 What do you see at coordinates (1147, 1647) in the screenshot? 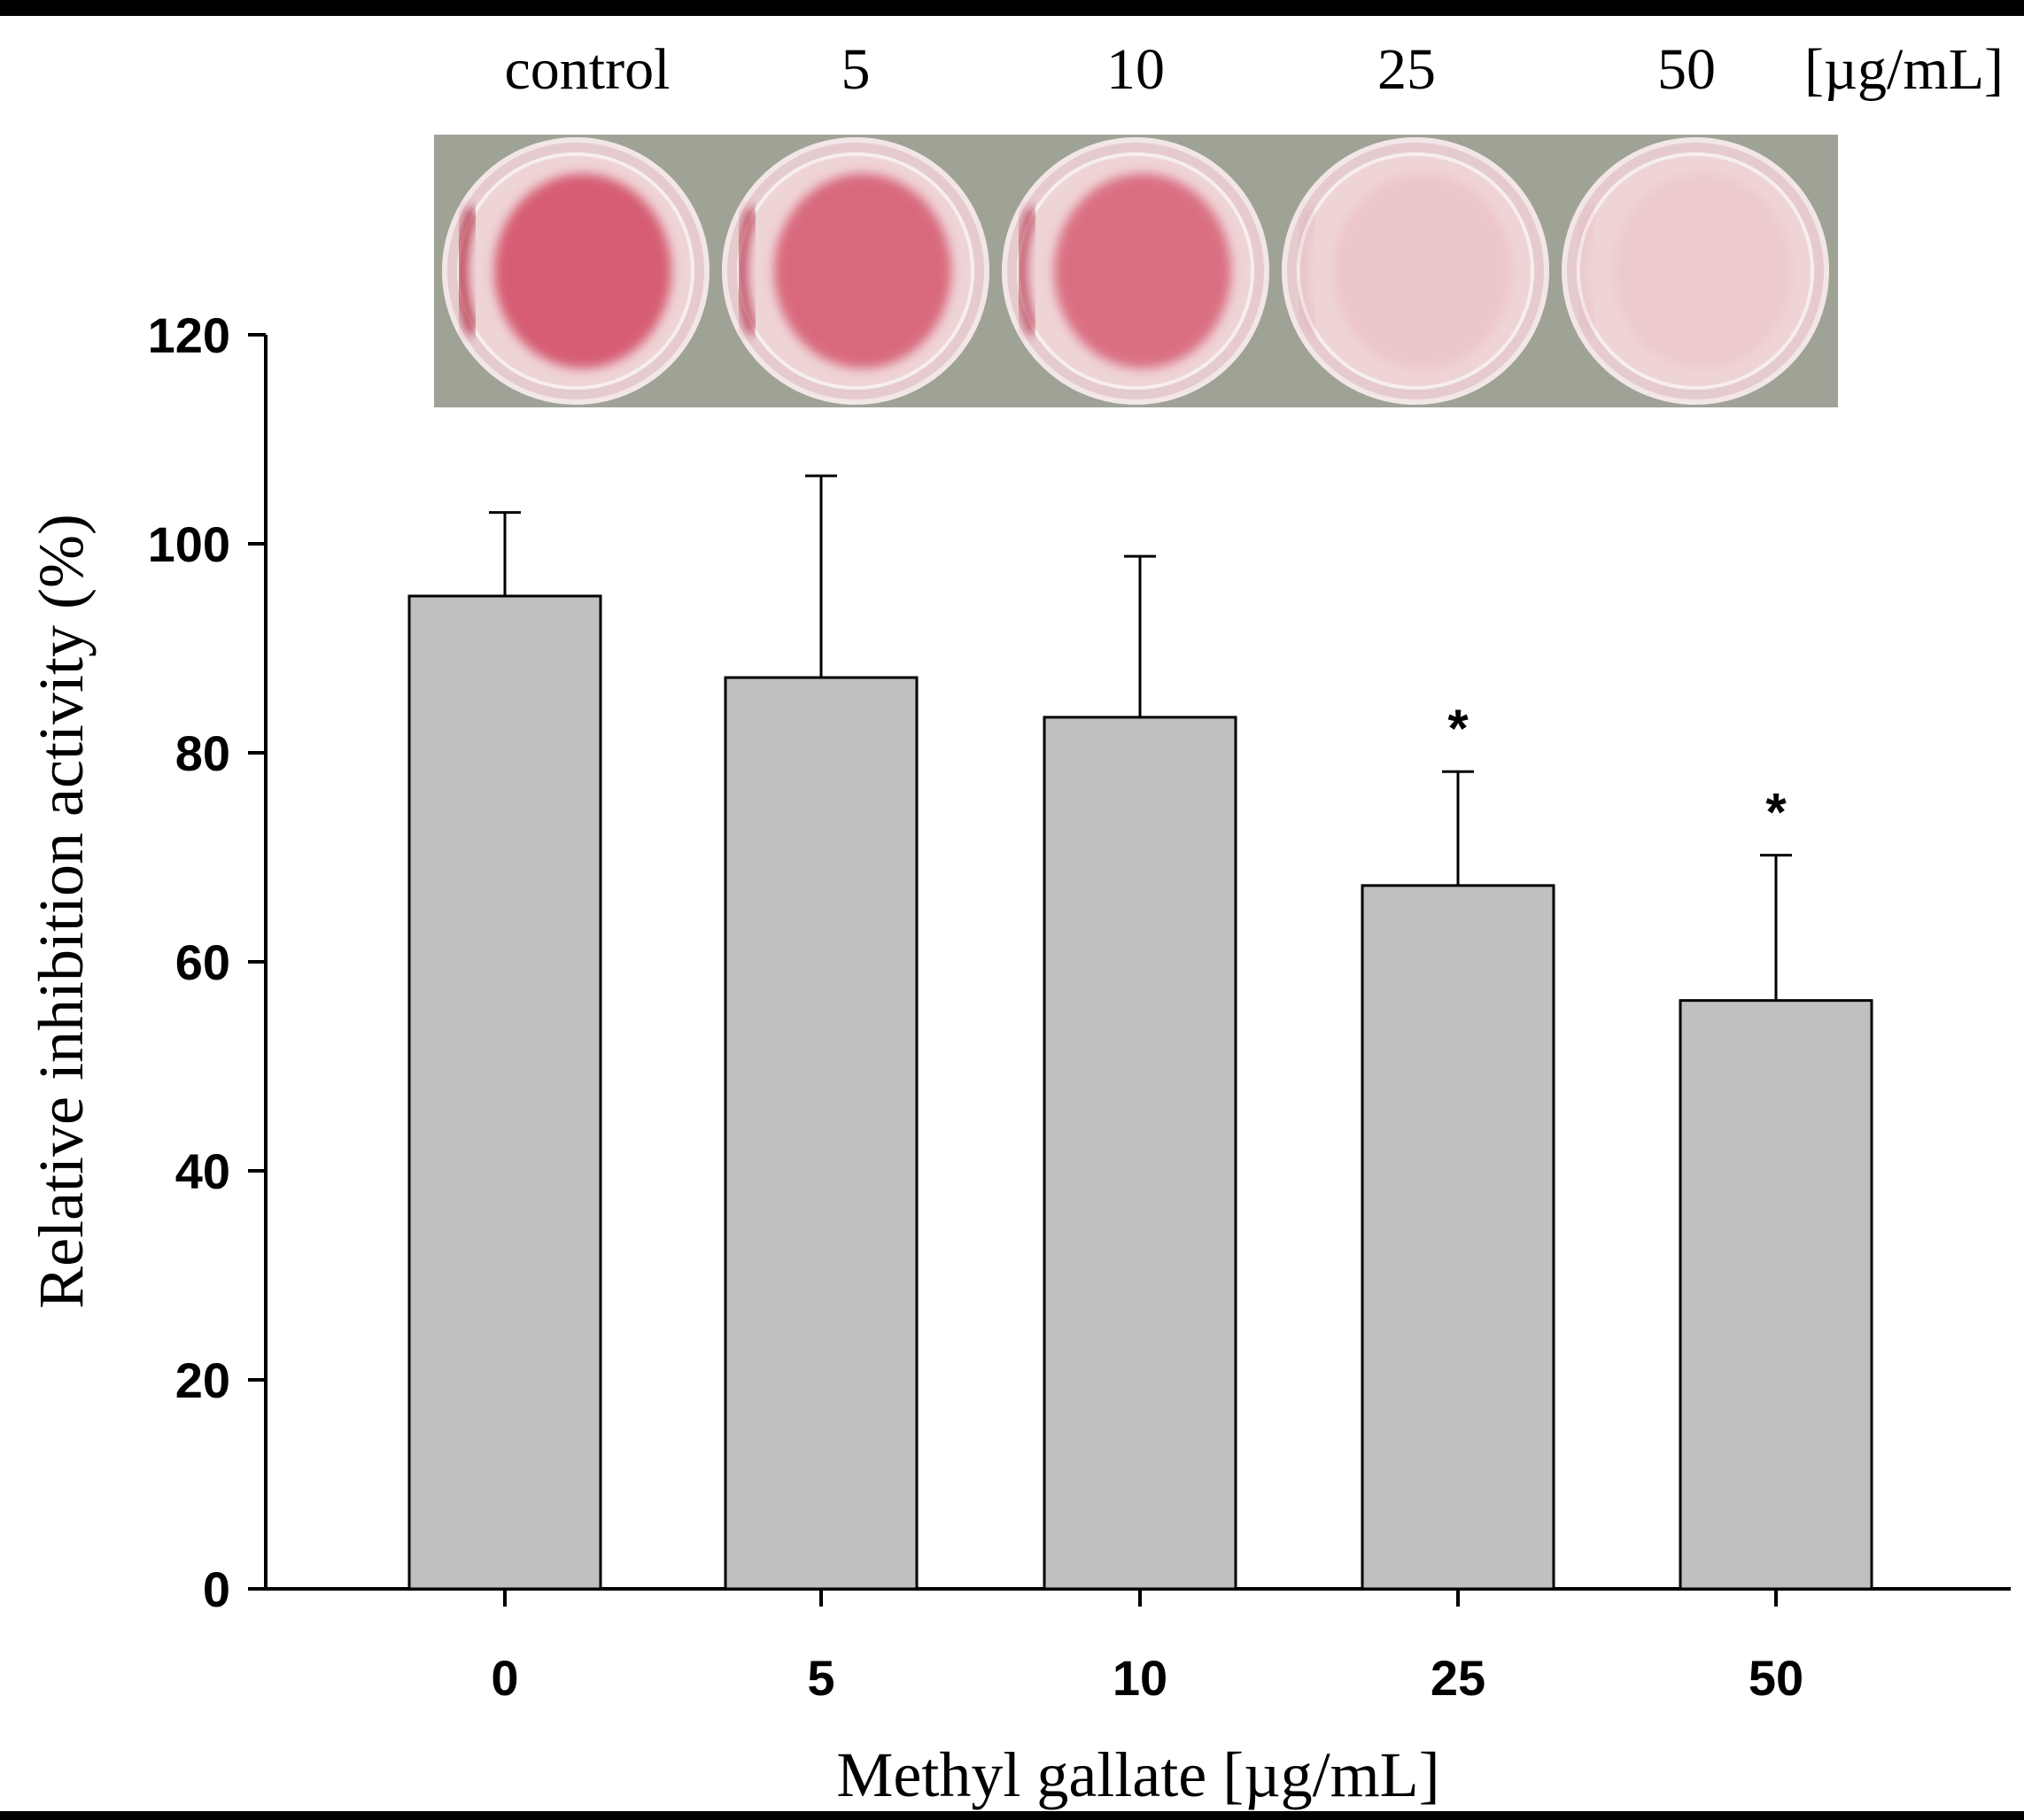
I see `x-axis-ticks: 0 5 10 25 50` at bounding box center [1147, 1647].